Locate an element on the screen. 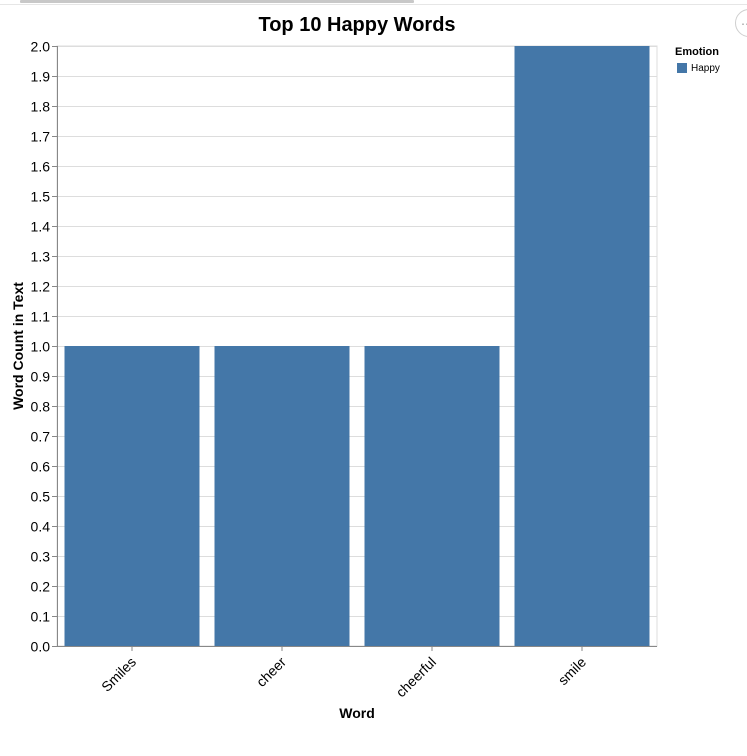 Image resolution: width=747 pixels, height=756 pixels. y-tick-label: 1.8 is located at coordinates (41, 107).